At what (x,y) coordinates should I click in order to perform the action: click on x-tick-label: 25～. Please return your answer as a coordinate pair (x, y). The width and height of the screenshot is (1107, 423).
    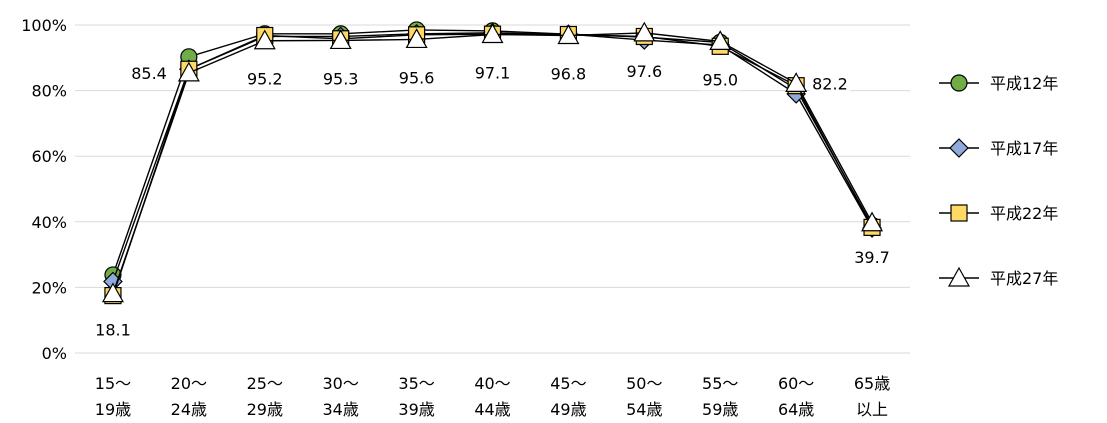
    Looking at the image, I should click on (265, 383).